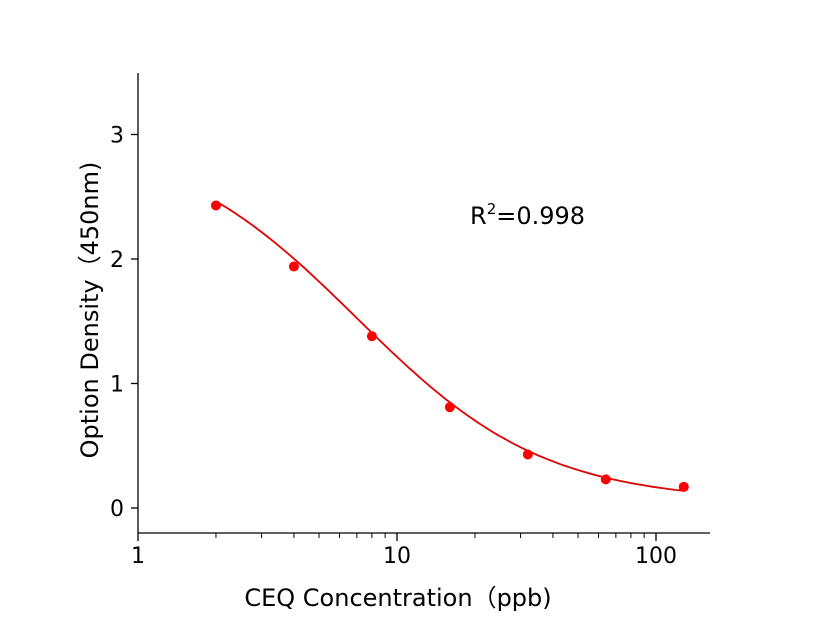 The image size is (816, 640). Describe the element at coordinates (656, 556) in the screenshot. I see `x-tick-label: 100` at that location.